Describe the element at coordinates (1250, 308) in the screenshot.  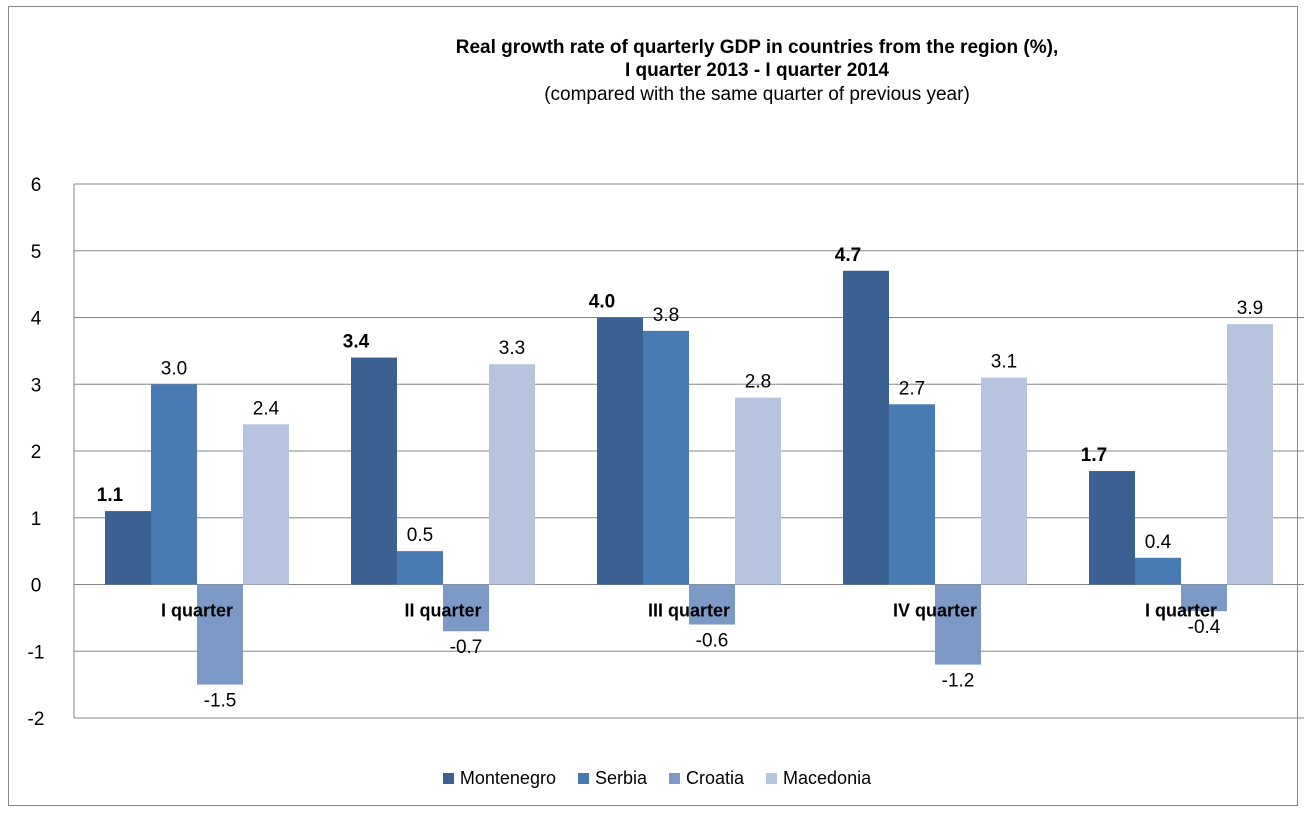
I see `data-label-macedonia: 3.9` at that location.